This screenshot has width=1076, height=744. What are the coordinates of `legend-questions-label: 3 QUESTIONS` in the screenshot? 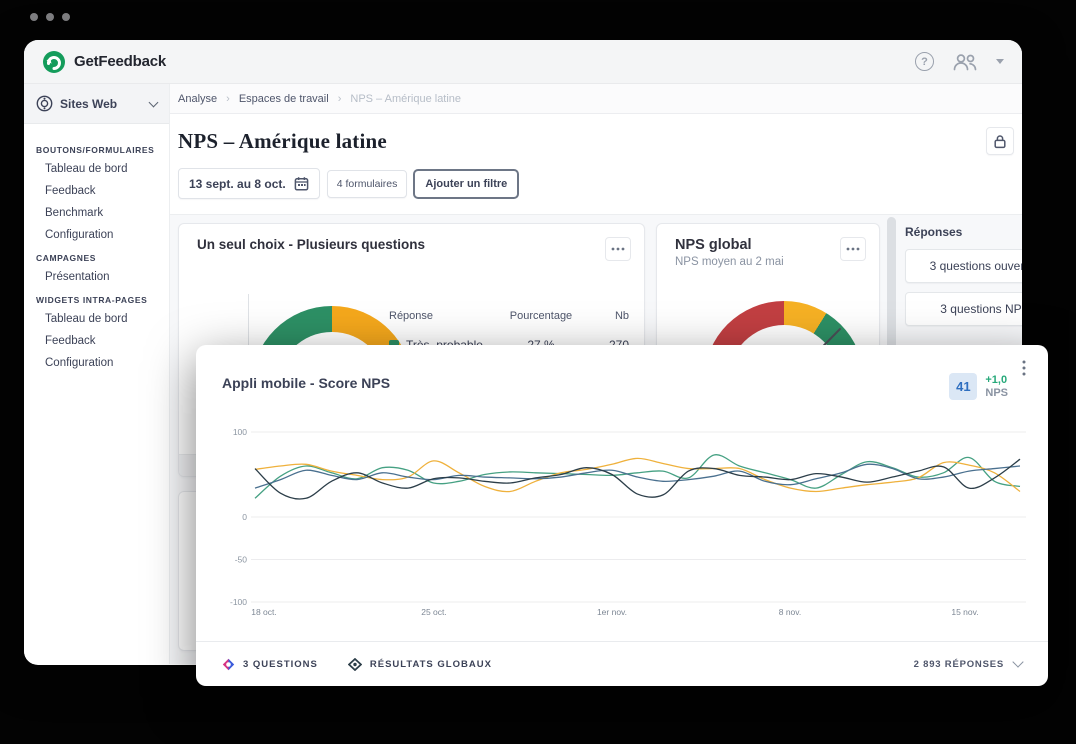 It's located at (280, 664).